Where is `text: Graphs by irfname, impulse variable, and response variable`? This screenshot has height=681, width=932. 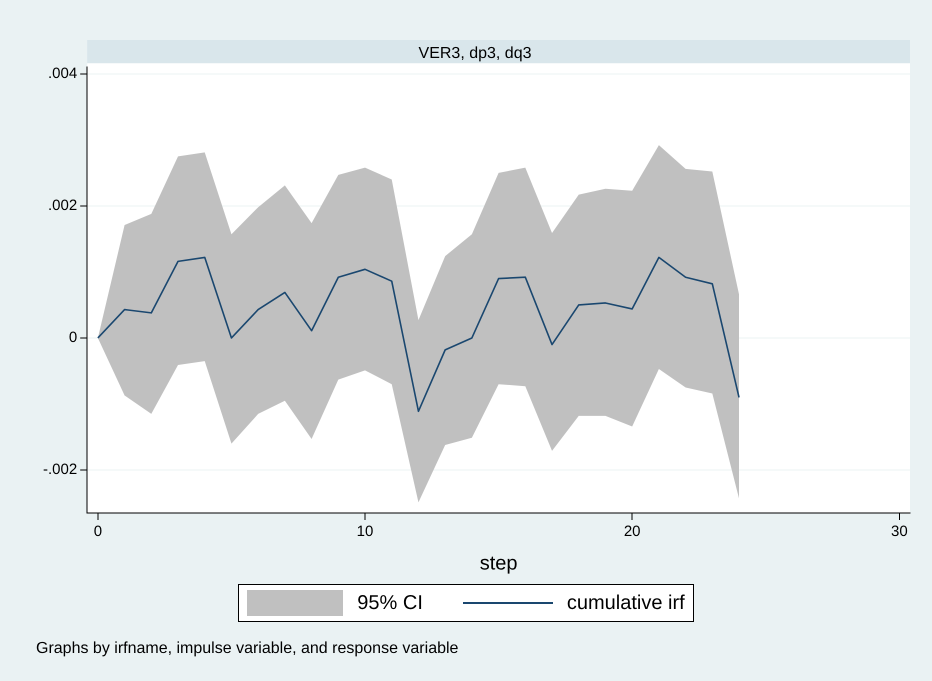
text: Graphs by irfname, impulse variable, and response variable is located at coordinates (247, 649).